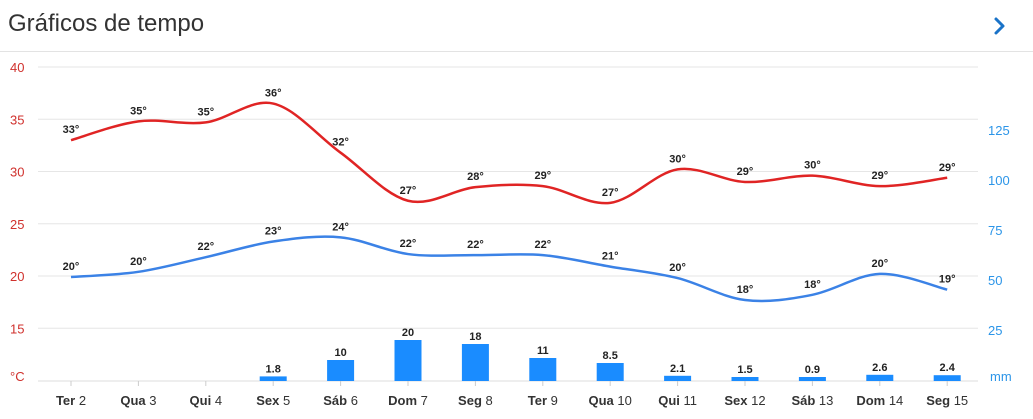  What do you see at coordinates (340, 353) in the screenshot?
I see `precip-label: 10` at bounding box center [340, 353].